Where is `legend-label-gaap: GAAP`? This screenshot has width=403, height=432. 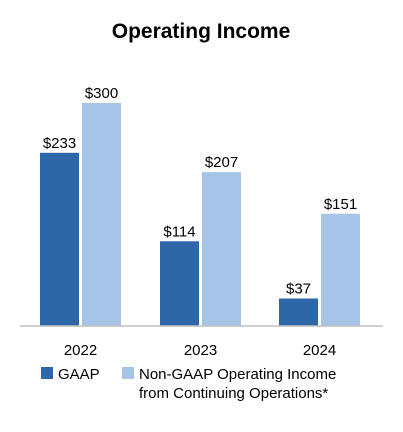 legend-label-gaap: GAAP is located at coordinates (79, 374).